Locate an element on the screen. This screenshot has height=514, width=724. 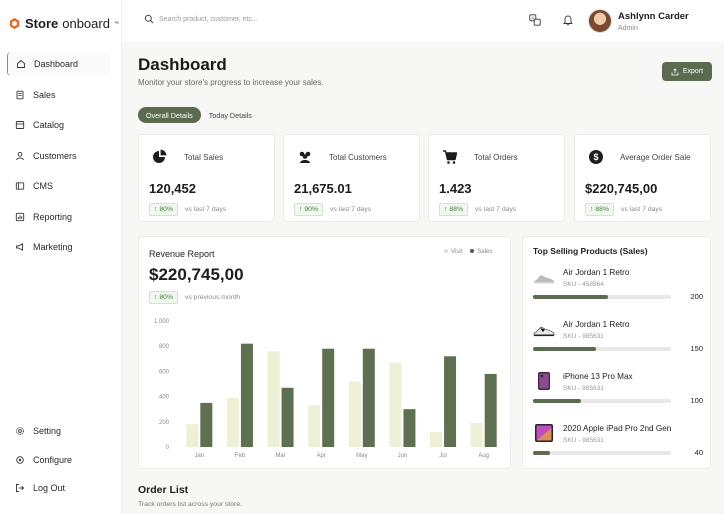
legend-label: Sales is located at coordinates (485, 252).